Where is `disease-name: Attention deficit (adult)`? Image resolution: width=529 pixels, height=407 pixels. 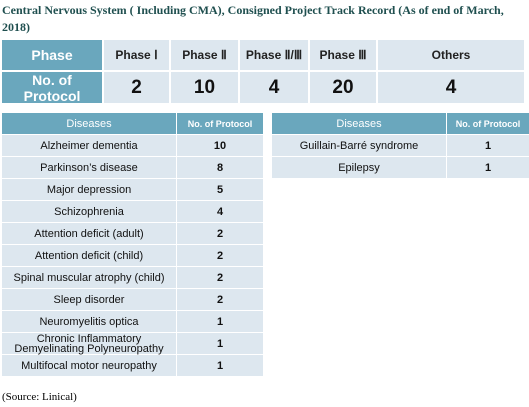 disease-name: Attention deficit (adult) is located at coordinates (89, 233).